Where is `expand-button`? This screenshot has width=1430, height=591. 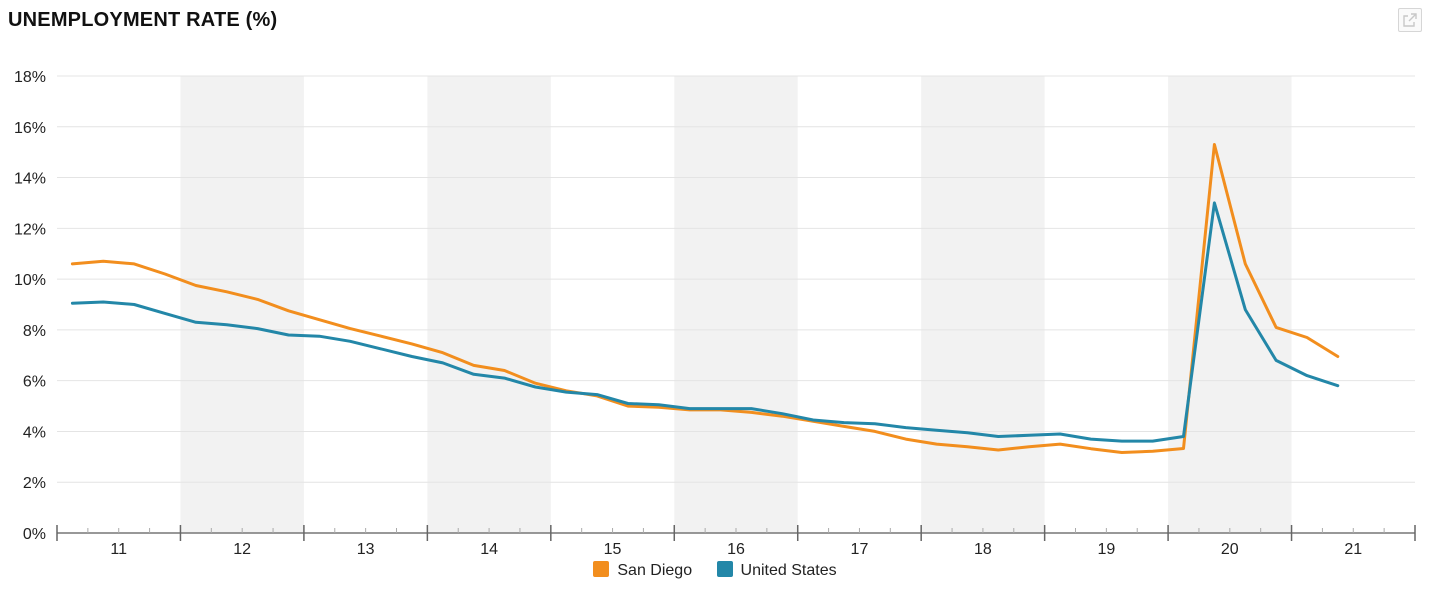
expand-button is located at coordinates (1410, 20).